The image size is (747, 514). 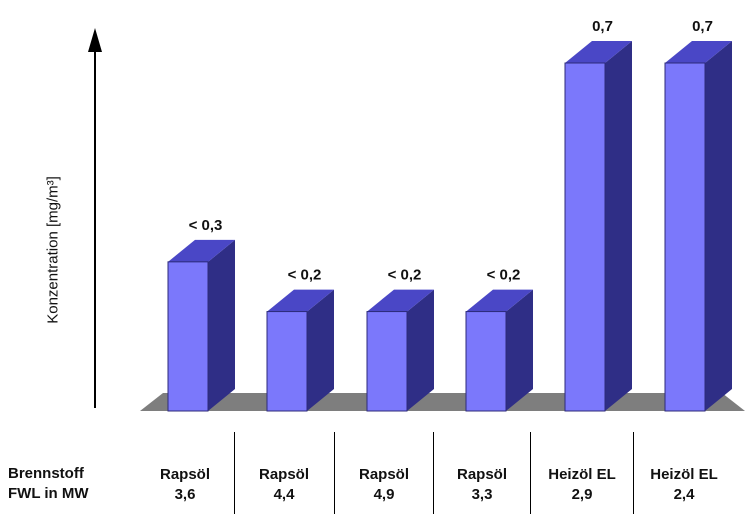 I want to click on category-label: Heizöl EL 2,4, so click(x=684, y=485).